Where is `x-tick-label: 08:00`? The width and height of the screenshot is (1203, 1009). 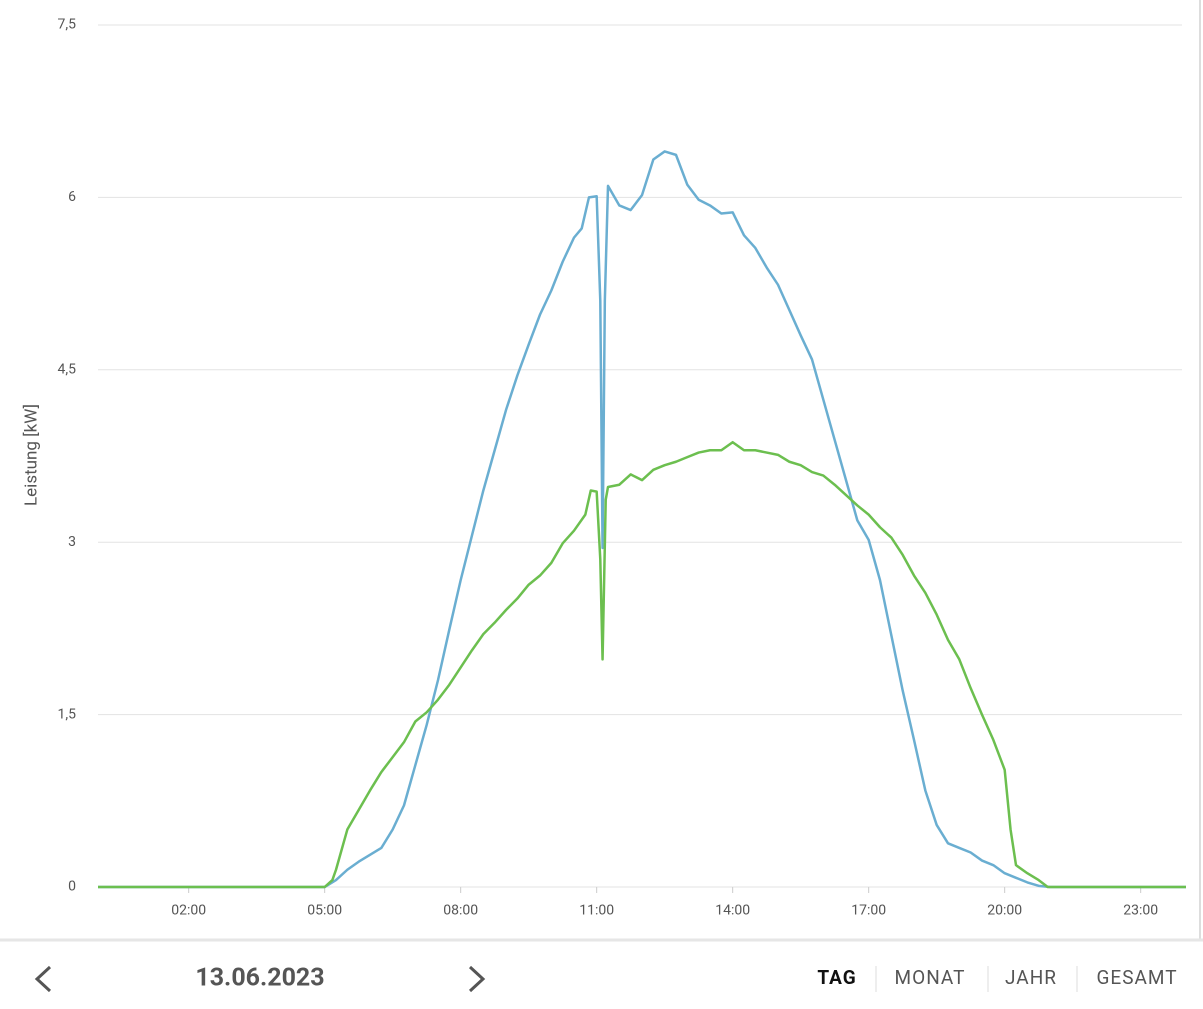 x-tick-label: 08:00 is located at coordinates (460, 911).